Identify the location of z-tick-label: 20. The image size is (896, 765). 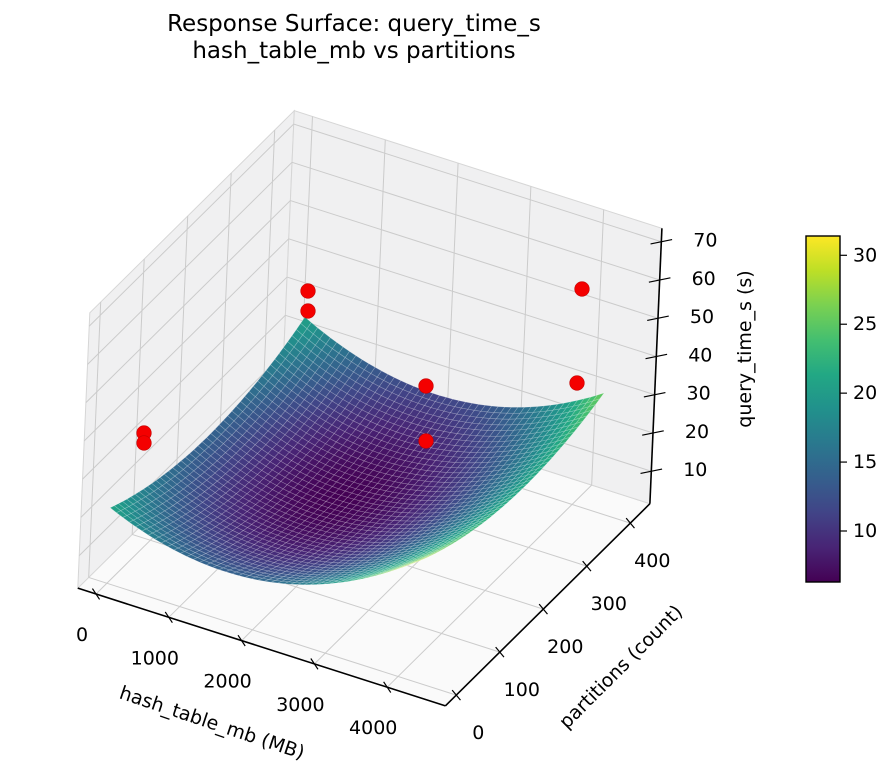
(697, 432).